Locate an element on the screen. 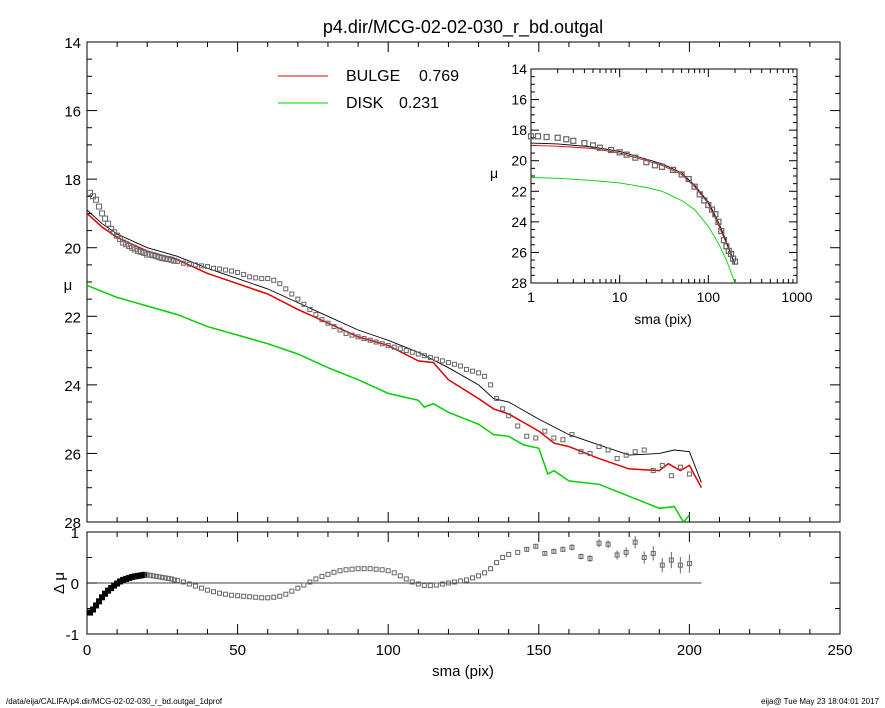  x-tick-label: 200 is located at coordinates (689, 650).